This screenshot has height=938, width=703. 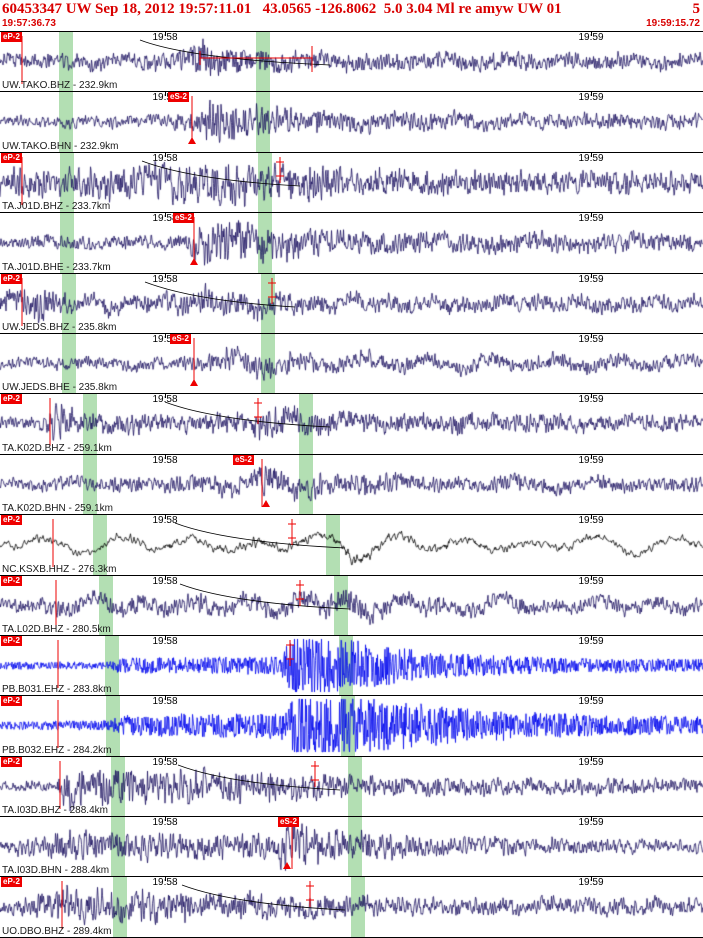 What do you see at coordinates (60, 388) in the screenshot?
I see `station-label: UW.JEDS.BHE - 235.8km` at bounding box center [60, 388].